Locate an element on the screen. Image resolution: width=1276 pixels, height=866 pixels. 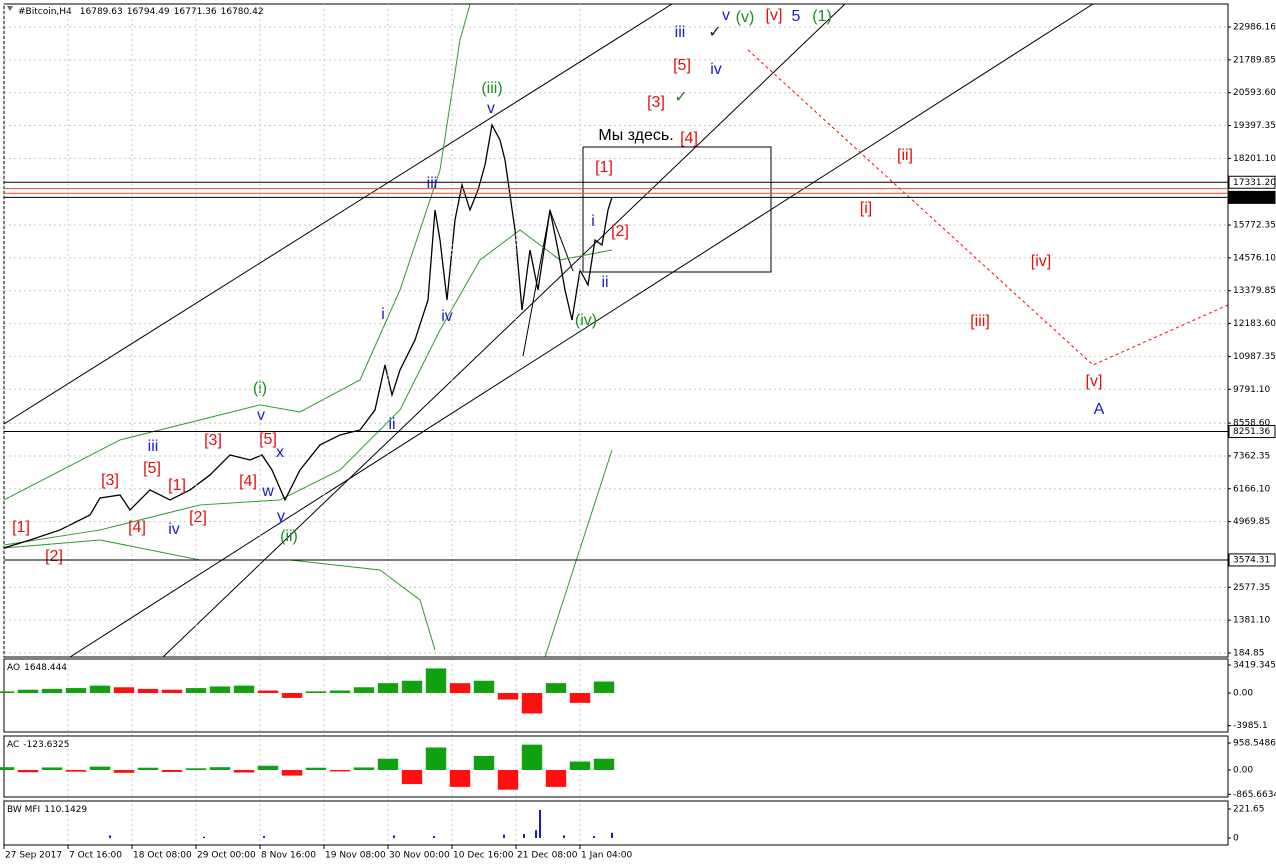
wave-label: A is located at coordinates (1099, 409).